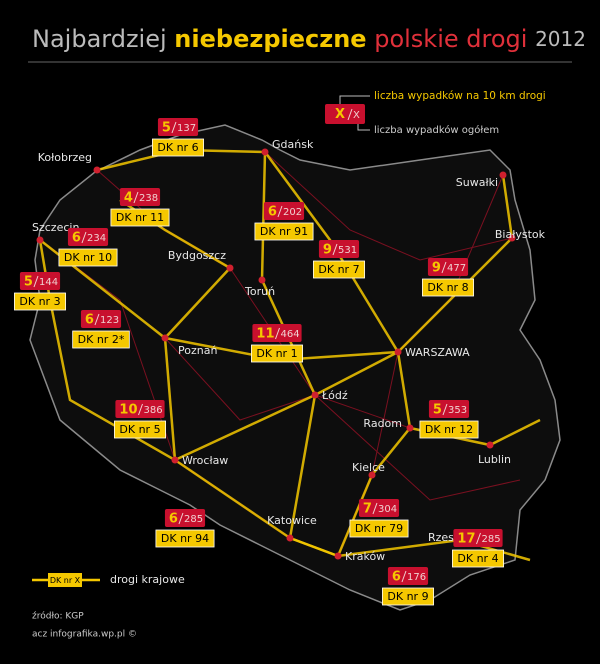  What do you see at coordinates (58, 616) in the screenshot?
I see `source: źródło: KGP` at bounding box center [58, 616].